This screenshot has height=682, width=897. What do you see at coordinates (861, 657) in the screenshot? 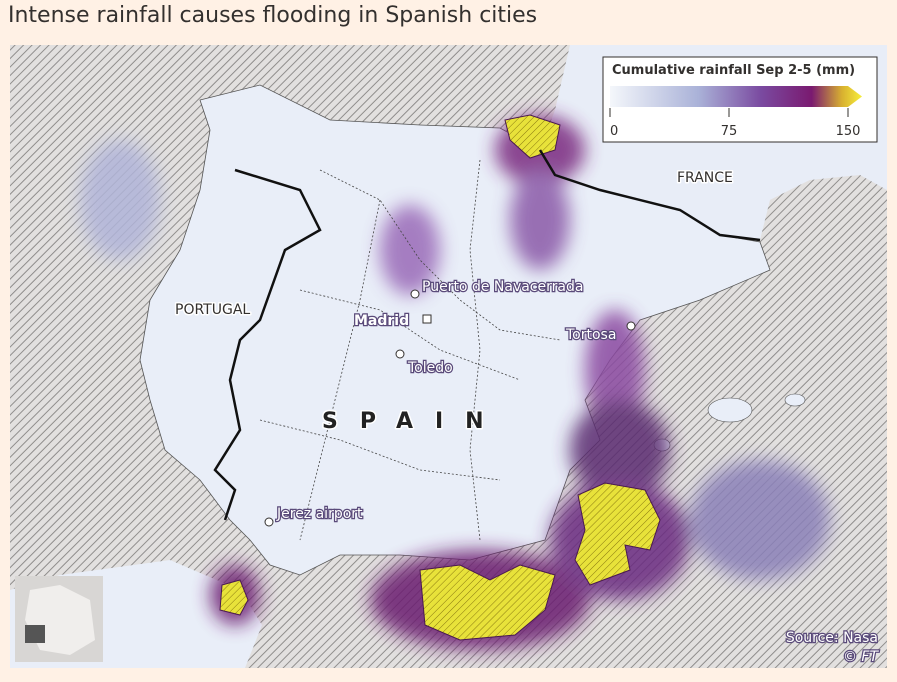
I see `credit: © FT` at bounding box center [861, 657].